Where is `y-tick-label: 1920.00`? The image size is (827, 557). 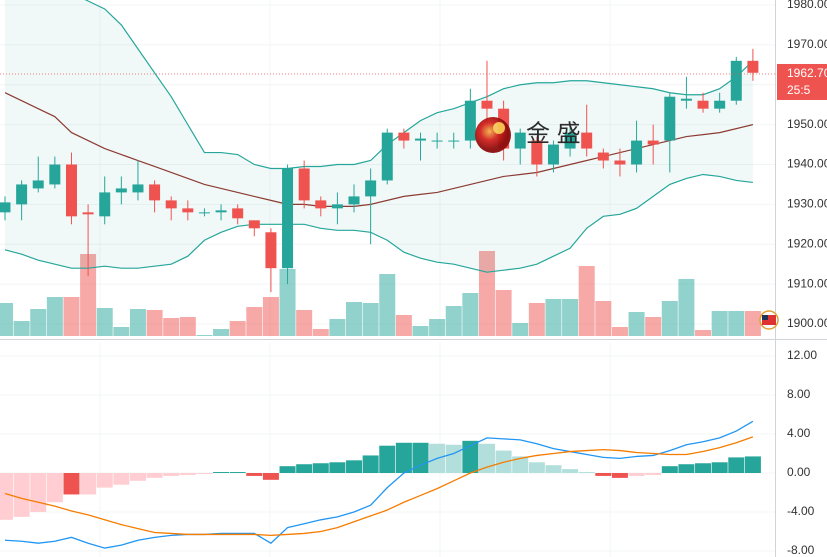
y-tick-label: 1920.00 is located at coordinates (807, 243).